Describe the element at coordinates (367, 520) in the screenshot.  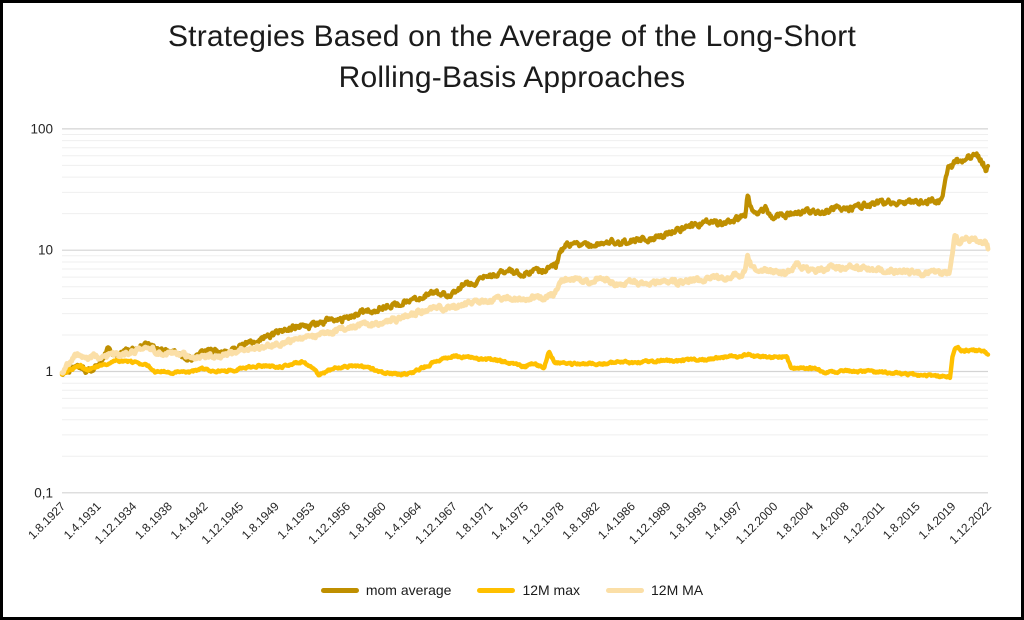
I see `x-tick-label: 1.8.1960` at that location.